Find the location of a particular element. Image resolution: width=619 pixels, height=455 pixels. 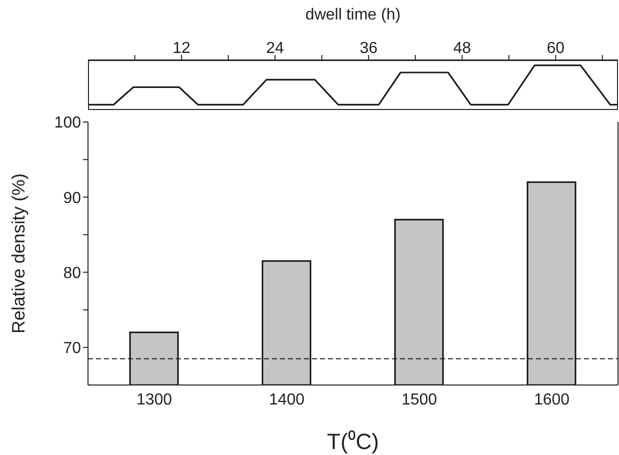

y-axis-title: Relative density (%) is located at coordinates (18, 253).